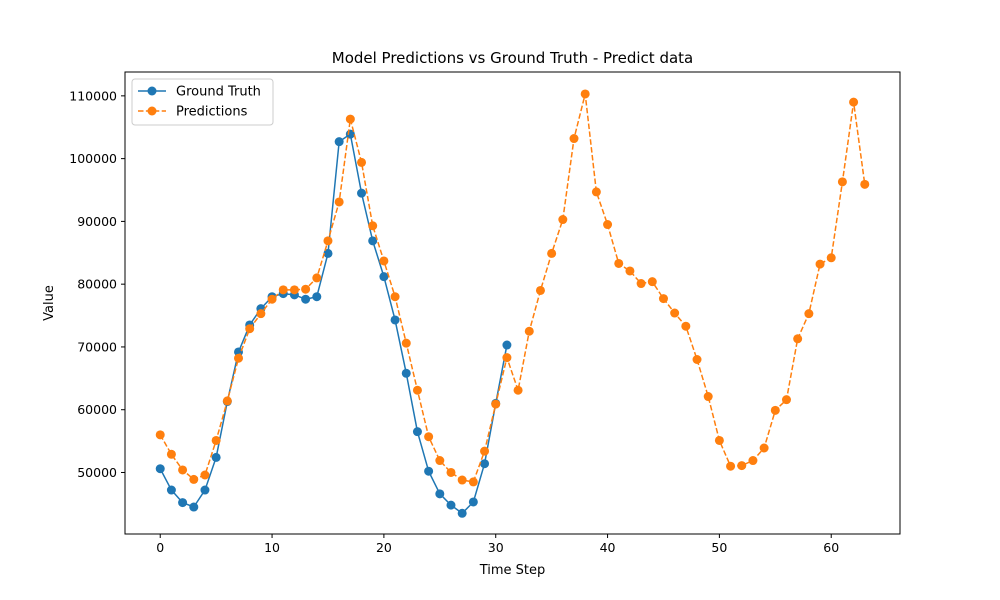  What do you see at coordinates (97, 472) in the screenshot?
I see `y-tick-label: 50000` at bounding box center [97, 472].